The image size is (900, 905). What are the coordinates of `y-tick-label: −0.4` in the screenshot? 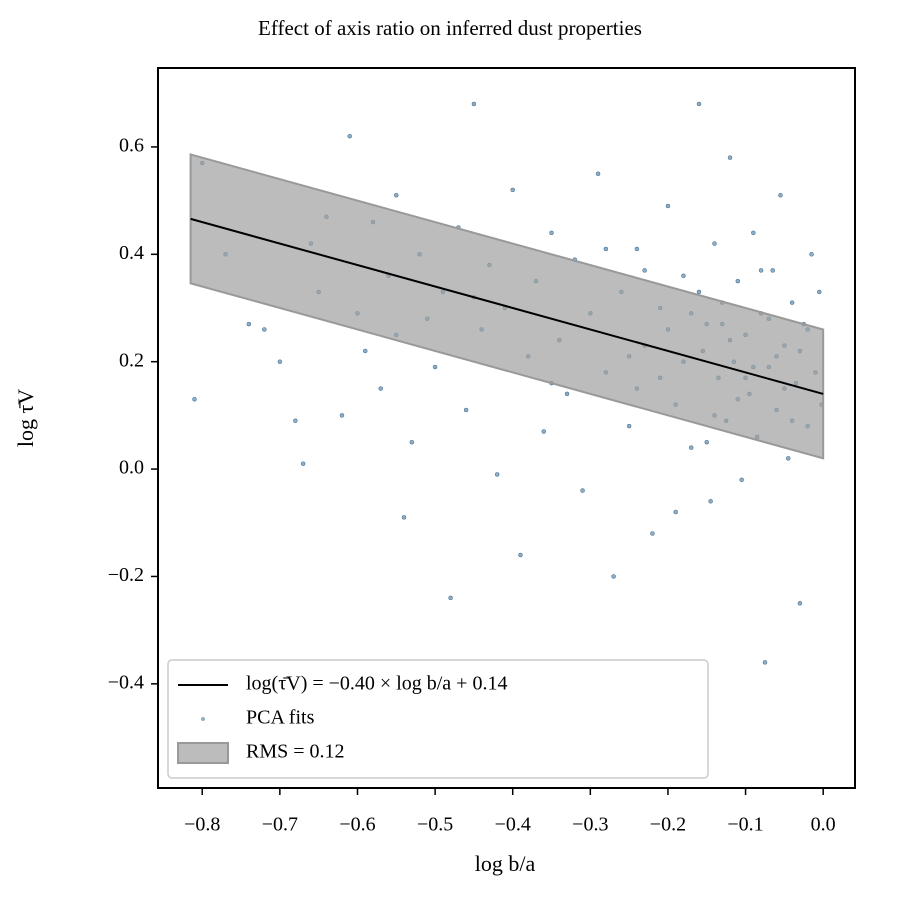 It's located at (126, 682).